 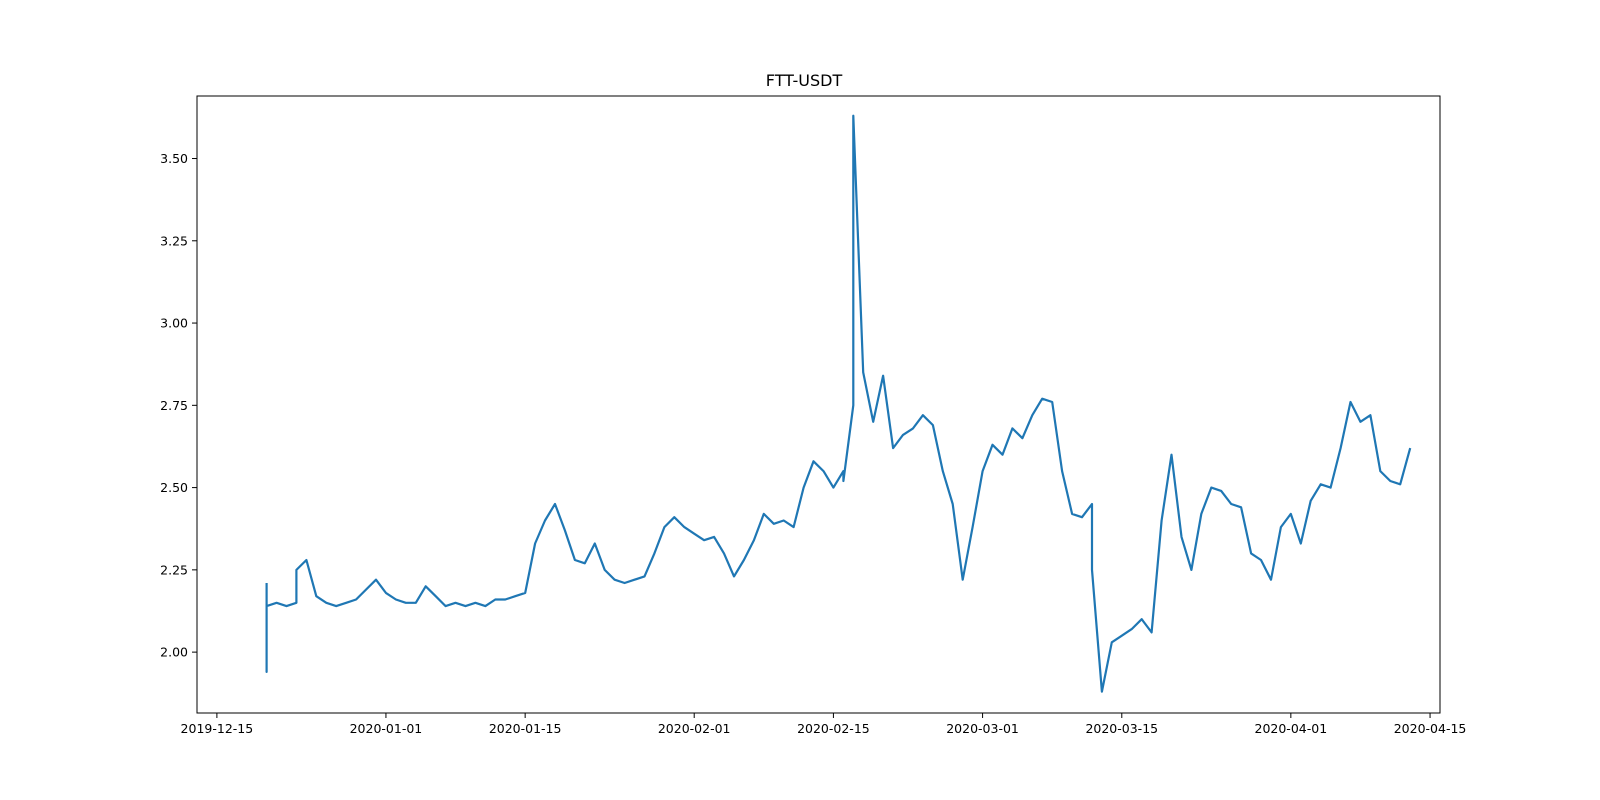 I want to click on y-tick-label: 2.25, so click(x=174, y=569).